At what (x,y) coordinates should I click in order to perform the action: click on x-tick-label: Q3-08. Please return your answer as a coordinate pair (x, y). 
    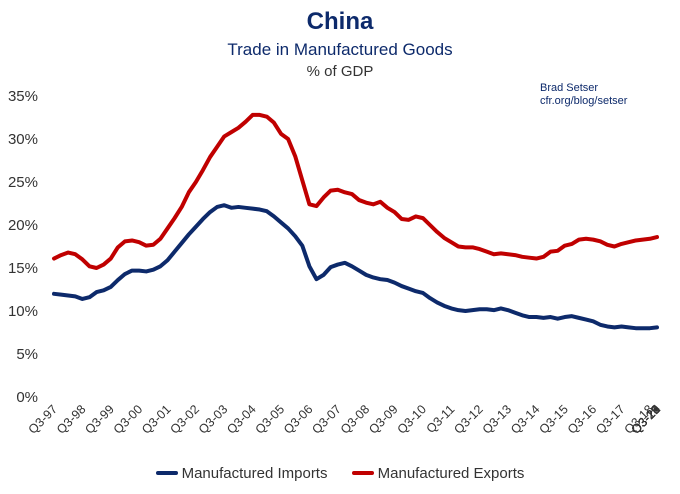
    Looking at the image, I should click on (355, 419).